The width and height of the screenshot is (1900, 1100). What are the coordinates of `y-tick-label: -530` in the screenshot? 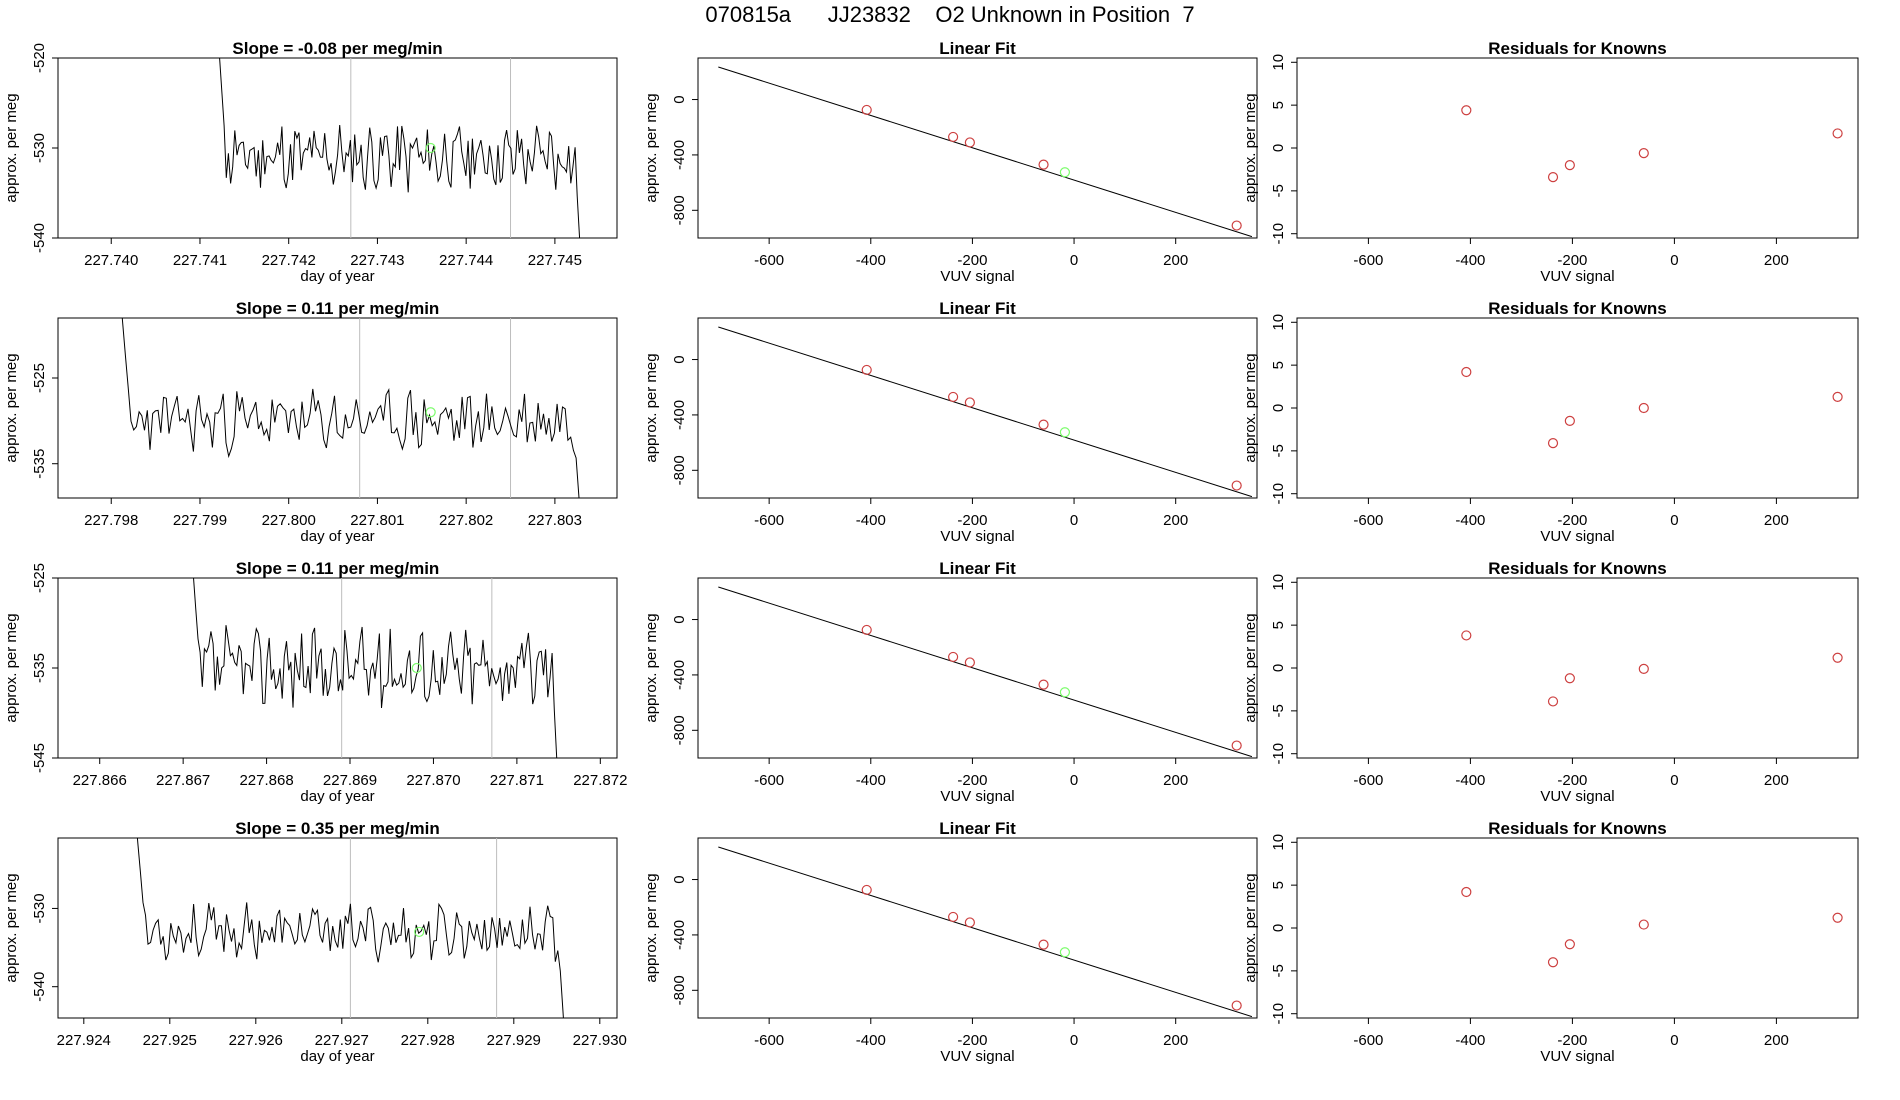 It's located at (39, 908).